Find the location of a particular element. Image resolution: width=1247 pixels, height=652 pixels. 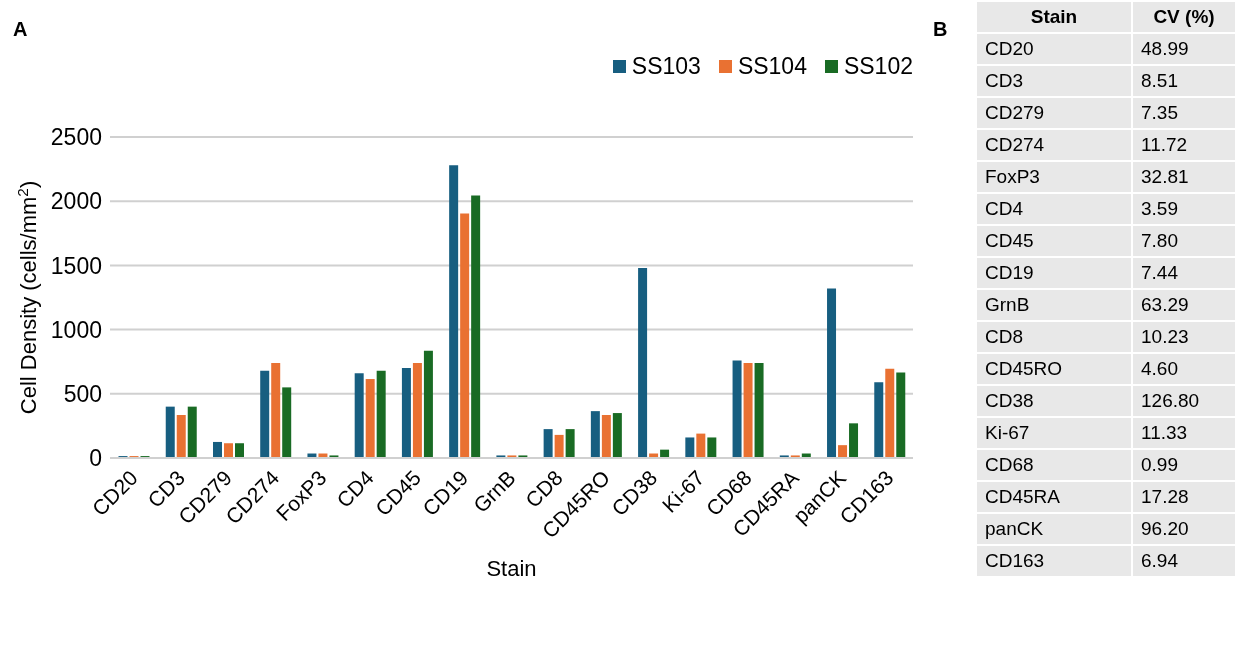

data-label: 63.29 is located at coordinates (1184, 305).